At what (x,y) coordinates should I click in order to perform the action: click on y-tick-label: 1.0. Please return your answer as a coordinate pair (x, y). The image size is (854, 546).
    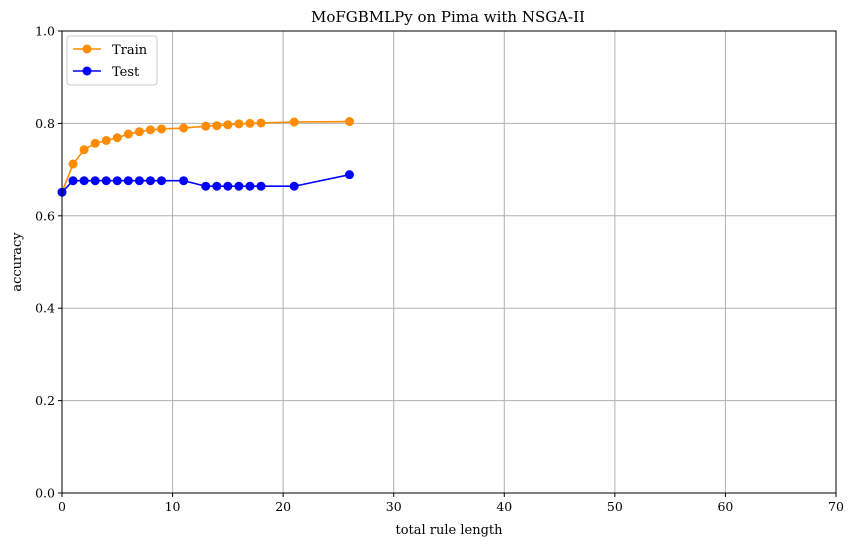
    Looking at the image, I should click on (45, 31).